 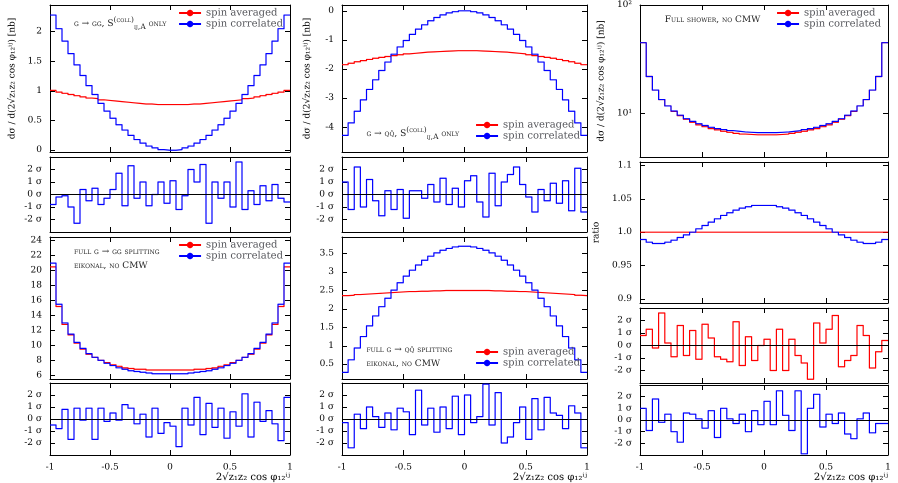 What do you see at coordinates (329, 69) in the screenshot?
I see `y-tick-label: -2` at bounding box center [329, 69].